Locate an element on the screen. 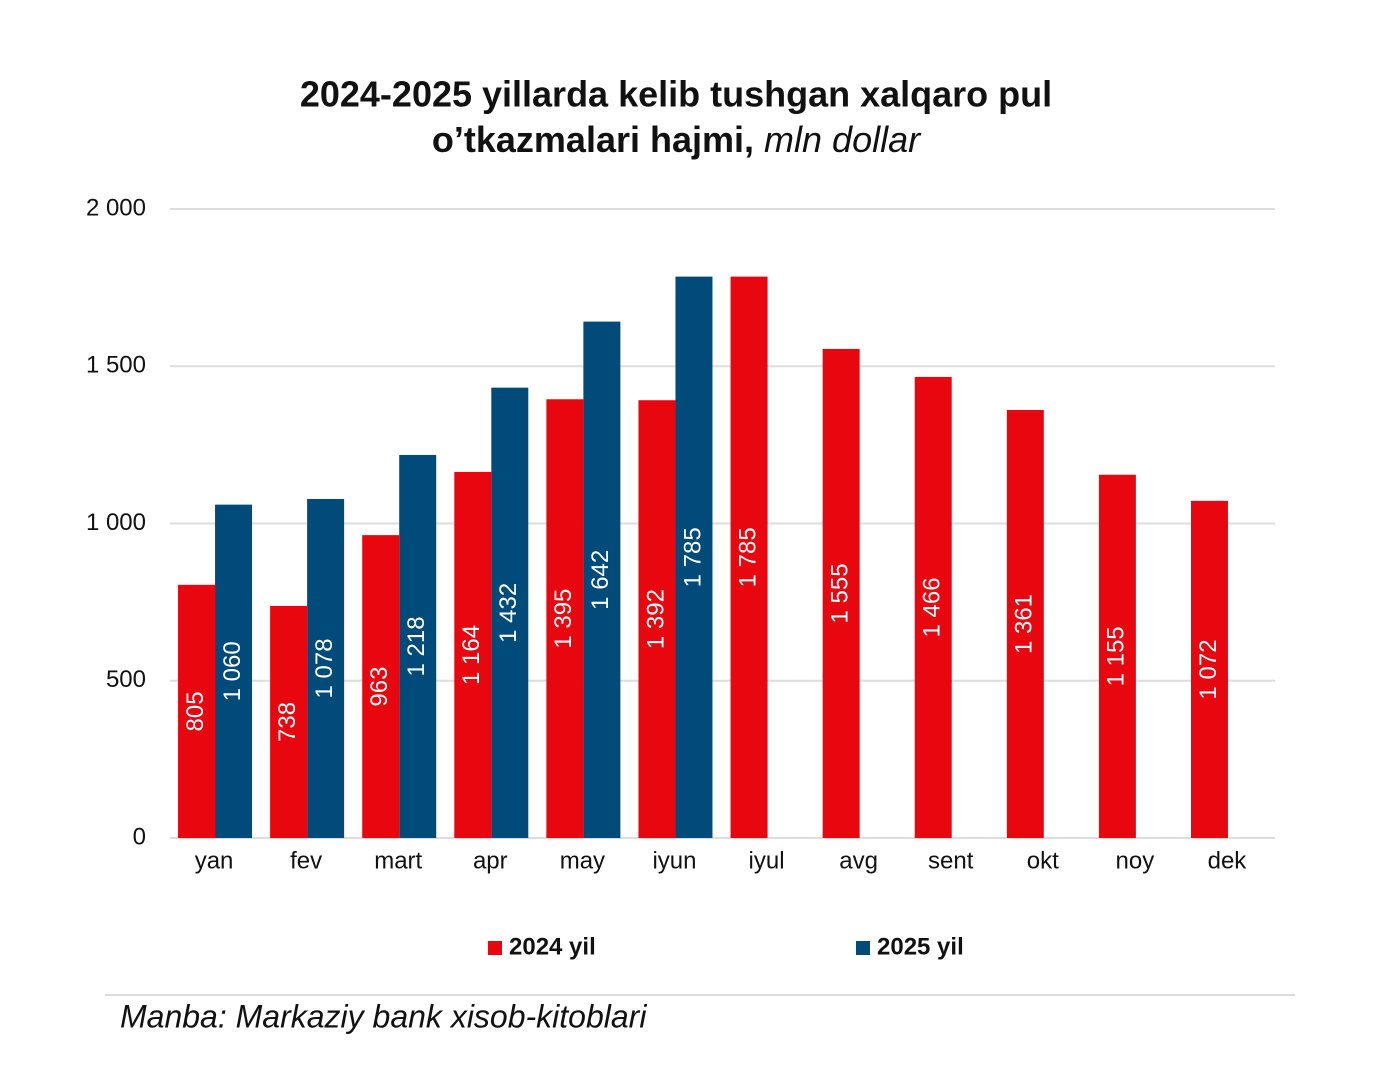 The height and width of the screenshot is (1080, 1377). chart-unit: mln dollar is located at coordinates (843, 139).